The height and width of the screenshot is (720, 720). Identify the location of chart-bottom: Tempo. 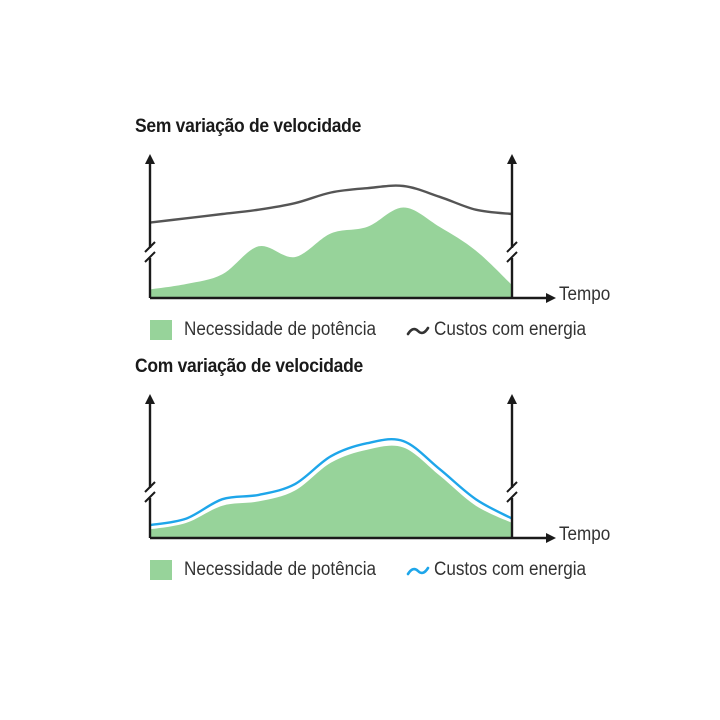
(377, 469).